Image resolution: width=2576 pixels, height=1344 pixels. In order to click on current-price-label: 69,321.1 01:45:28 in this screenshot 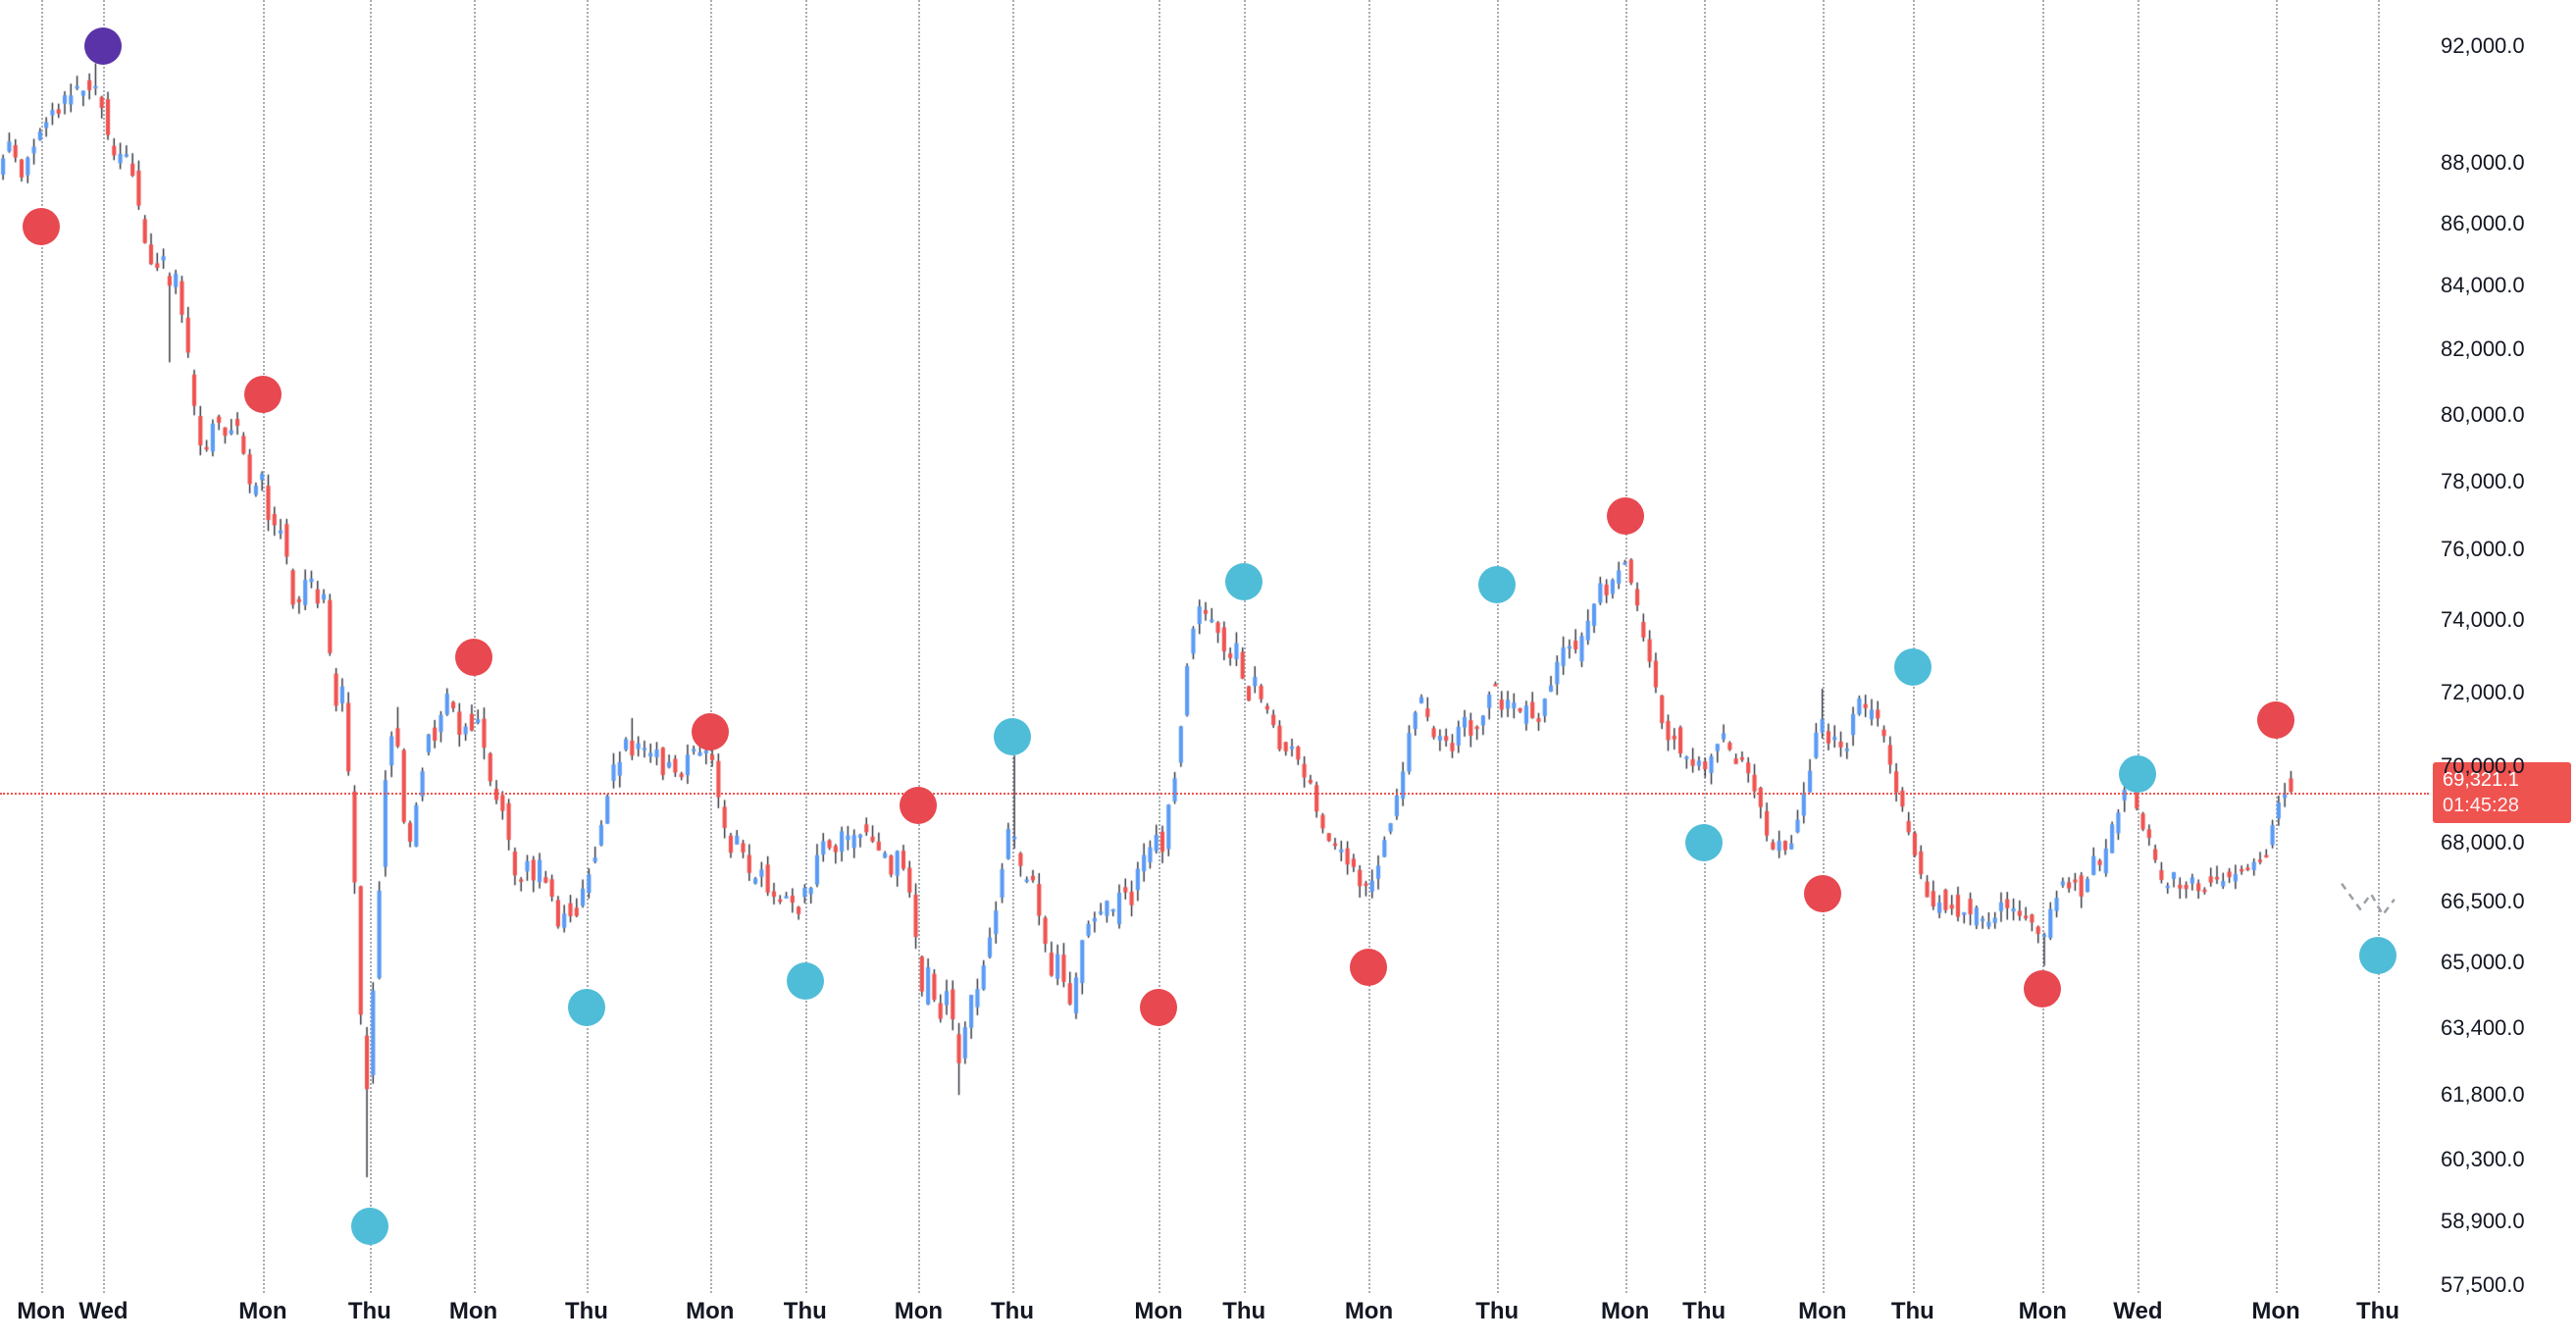, I will do `click(2502, 792)`.